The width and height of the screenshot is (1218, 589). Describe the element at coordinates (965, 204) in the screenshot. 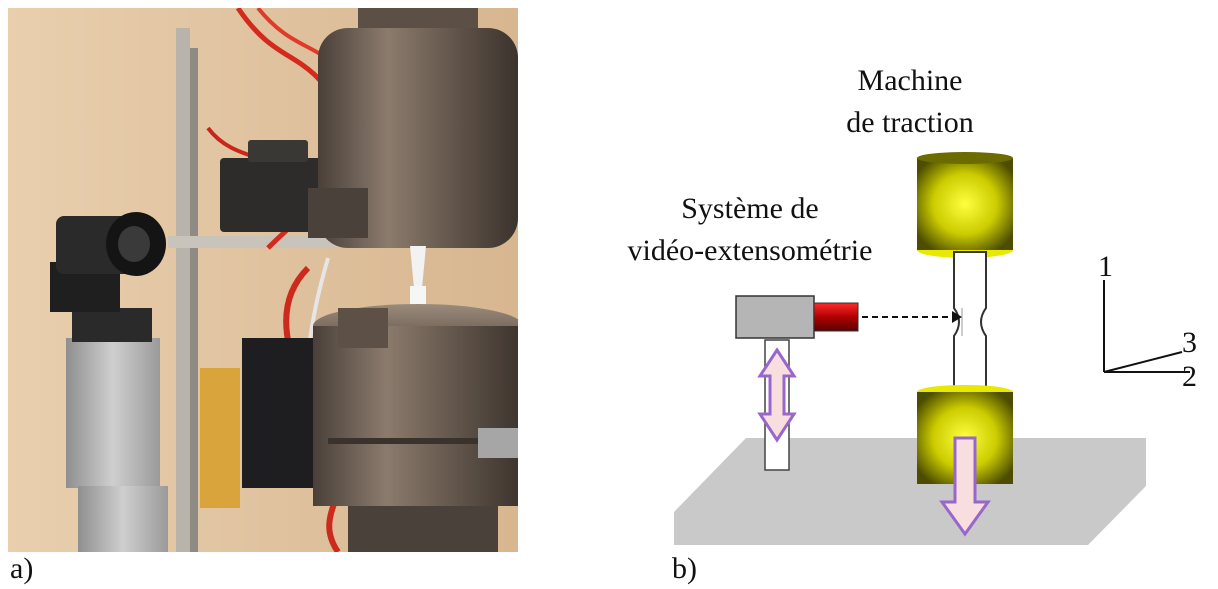

I see `upper-grip` at that location.